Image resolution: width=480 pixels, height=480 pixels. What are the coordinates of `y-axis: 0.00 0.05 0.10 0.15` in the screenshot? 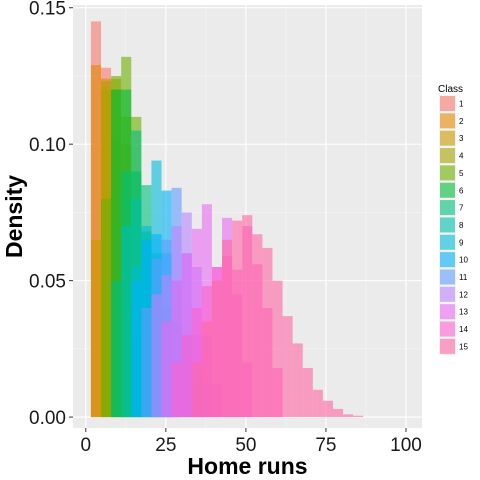 It's located at (51, 214).